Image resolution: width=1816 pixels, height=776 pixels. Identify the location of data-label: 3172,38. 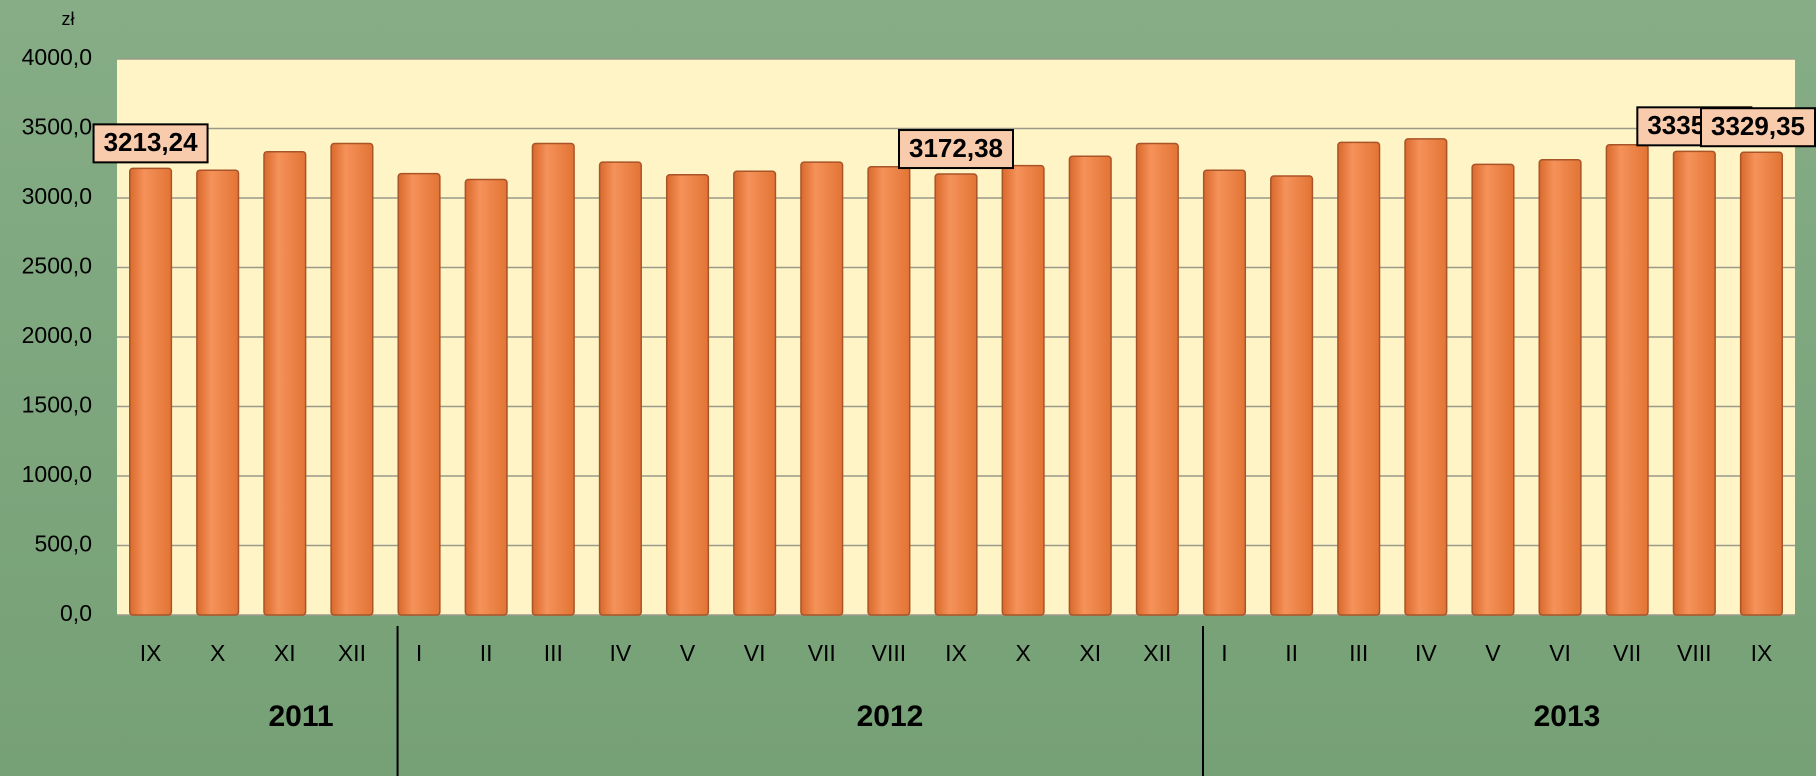
(956, 148).